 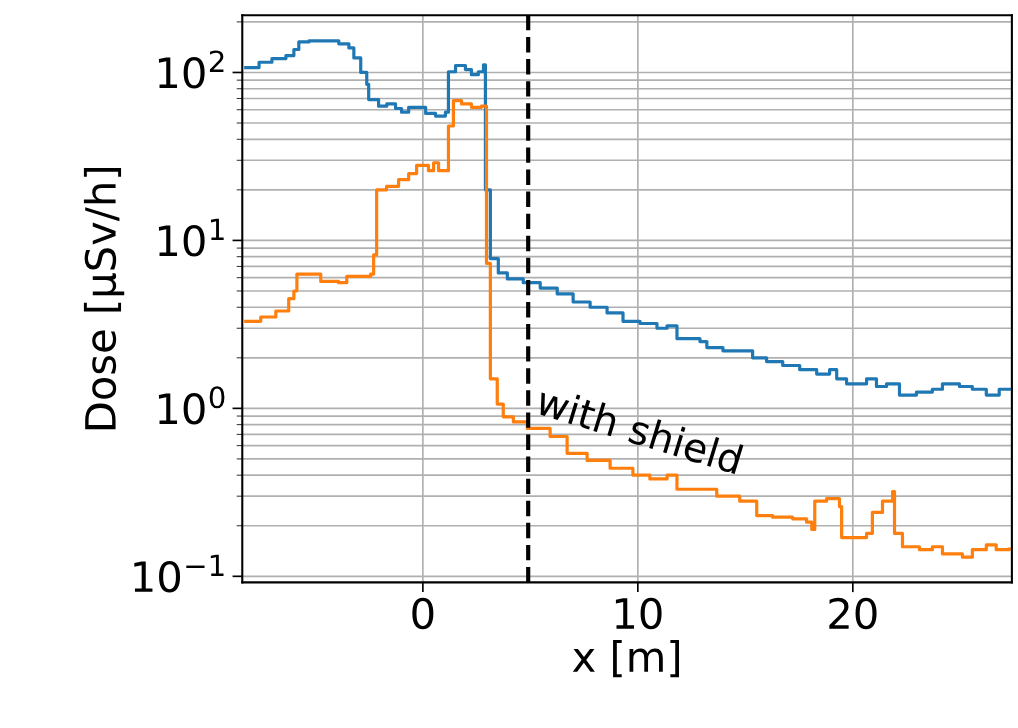 I want to click on x-tick-label: 10, so click(x=638, y=613).